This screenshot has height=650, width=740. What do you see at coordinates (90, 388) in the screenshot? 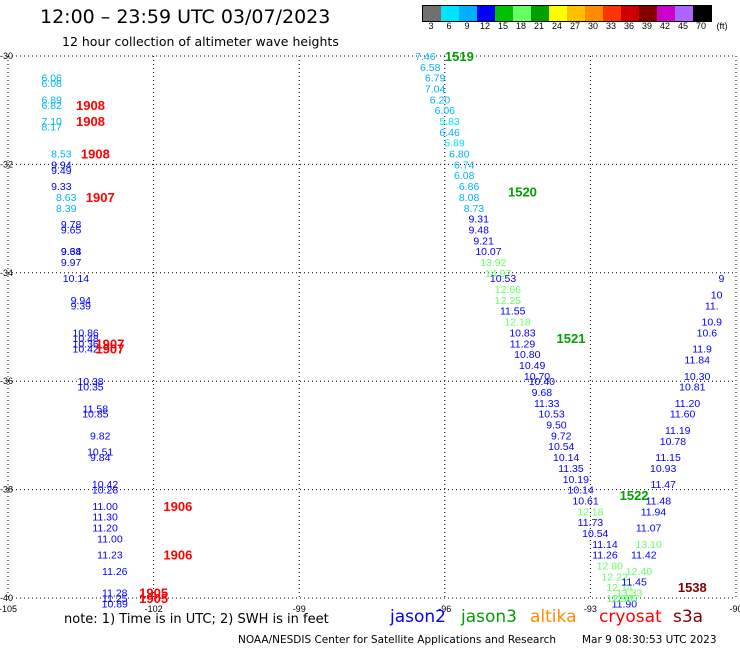
I see `wave-height-label: 10.35` at bounding box center [90, 388].